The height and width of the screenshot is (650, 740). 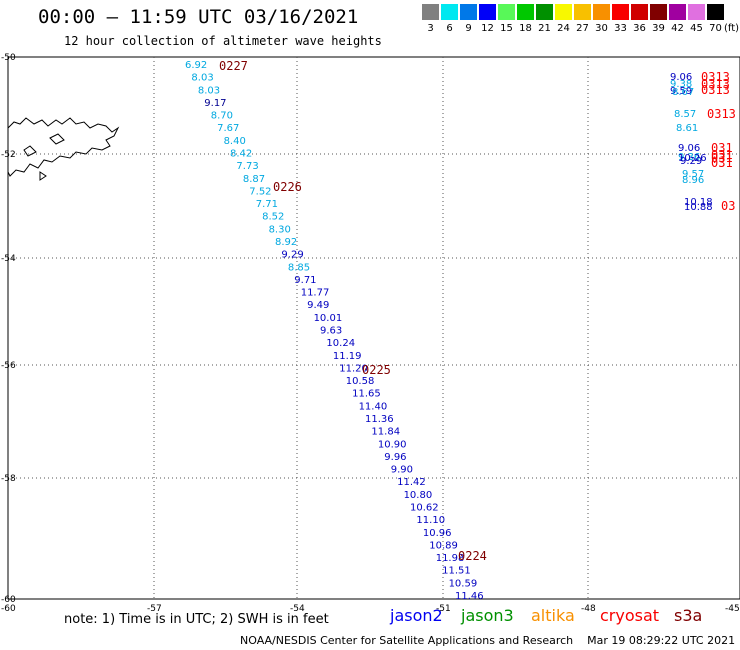 What do you see at coordinates (437, 533) in the screenshot?
I see `wave-height-label: 10.96` at bounding box center [437, 533].